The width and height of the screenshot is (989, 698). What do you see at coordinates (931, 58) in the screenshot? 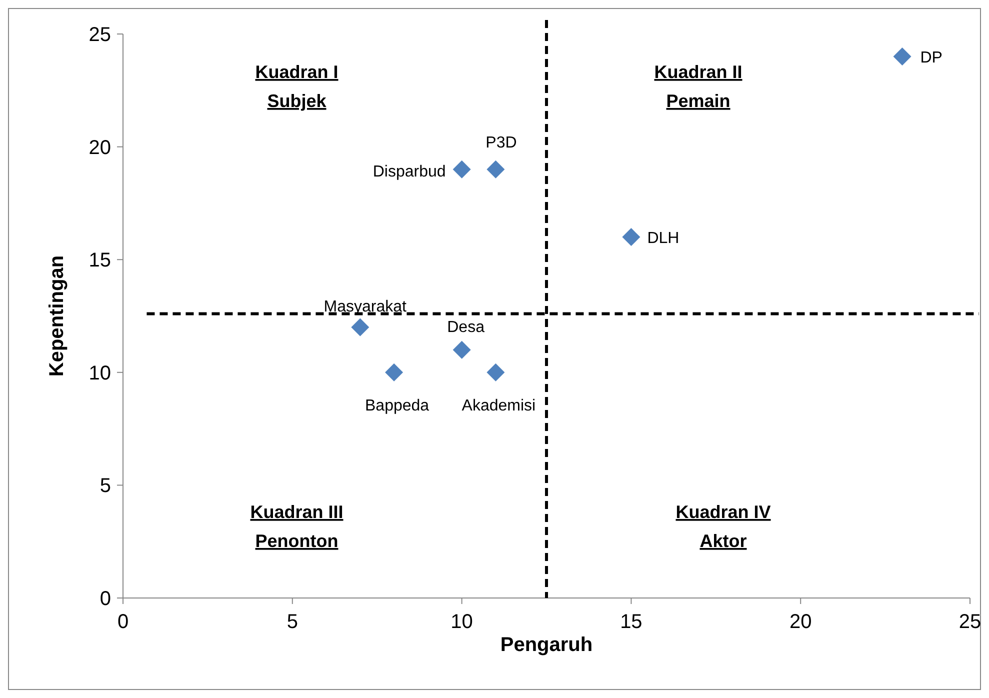
I see `annotation: DP` at bounding box center [931, 58].